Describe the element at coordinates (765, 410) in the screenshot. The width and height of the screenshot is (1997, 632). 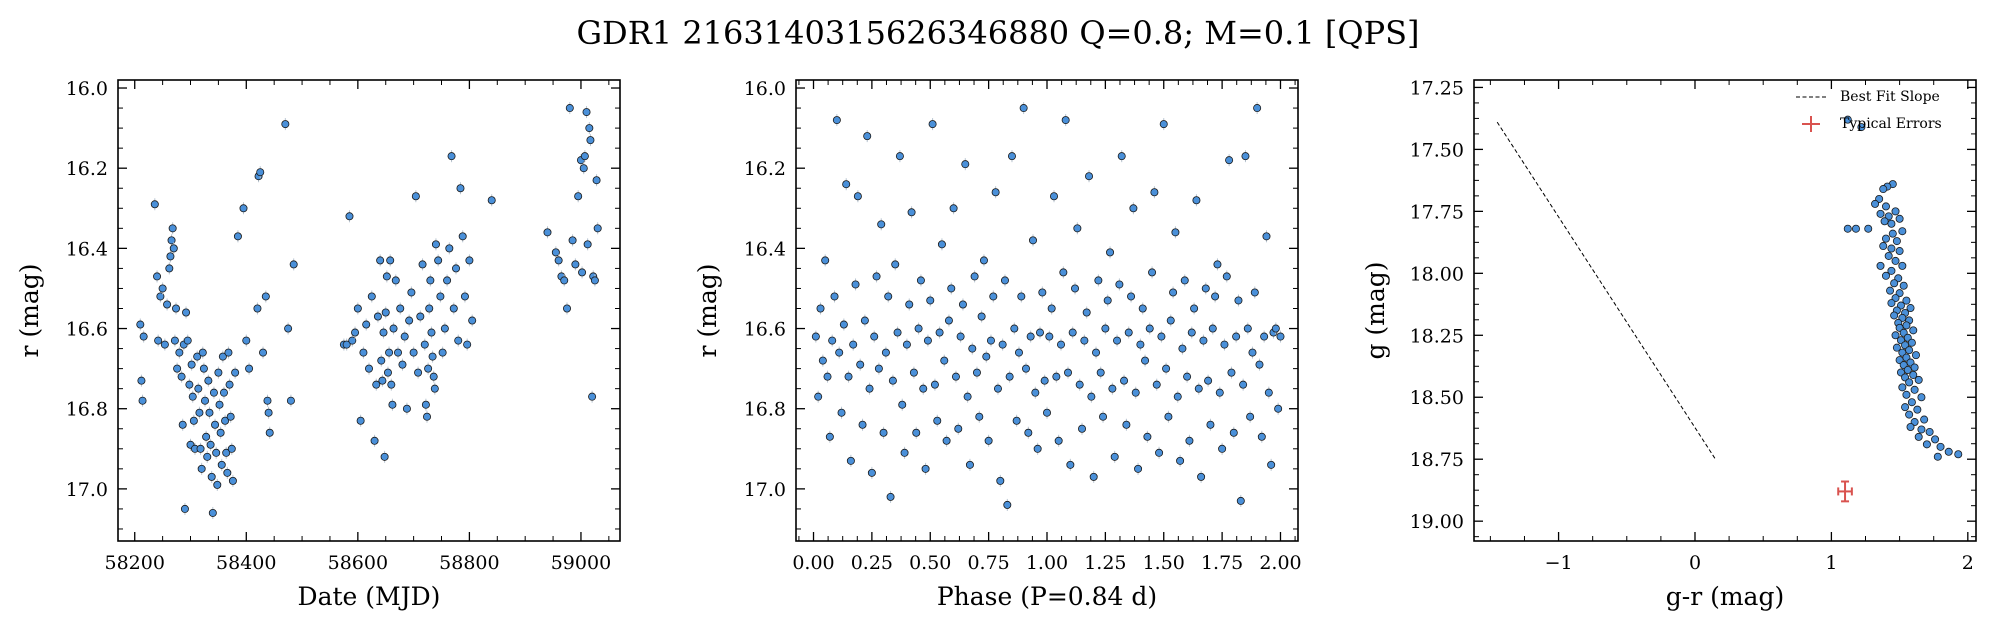
I see `y-tick-label: 16.8` at that location.